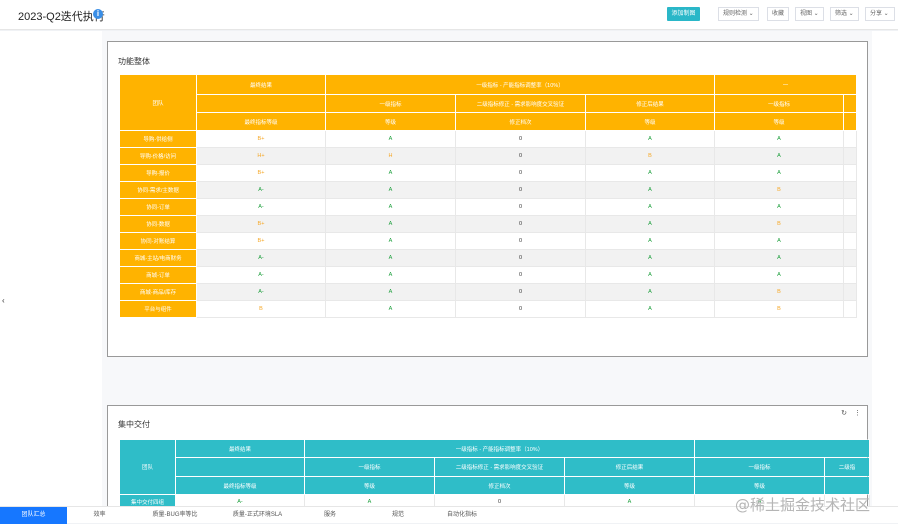 The width and height of the screenshot is (898, 524). I want to click on level1-metric-header: 一级指标 - 产能指标调整率（10%）, so click(520, 84).